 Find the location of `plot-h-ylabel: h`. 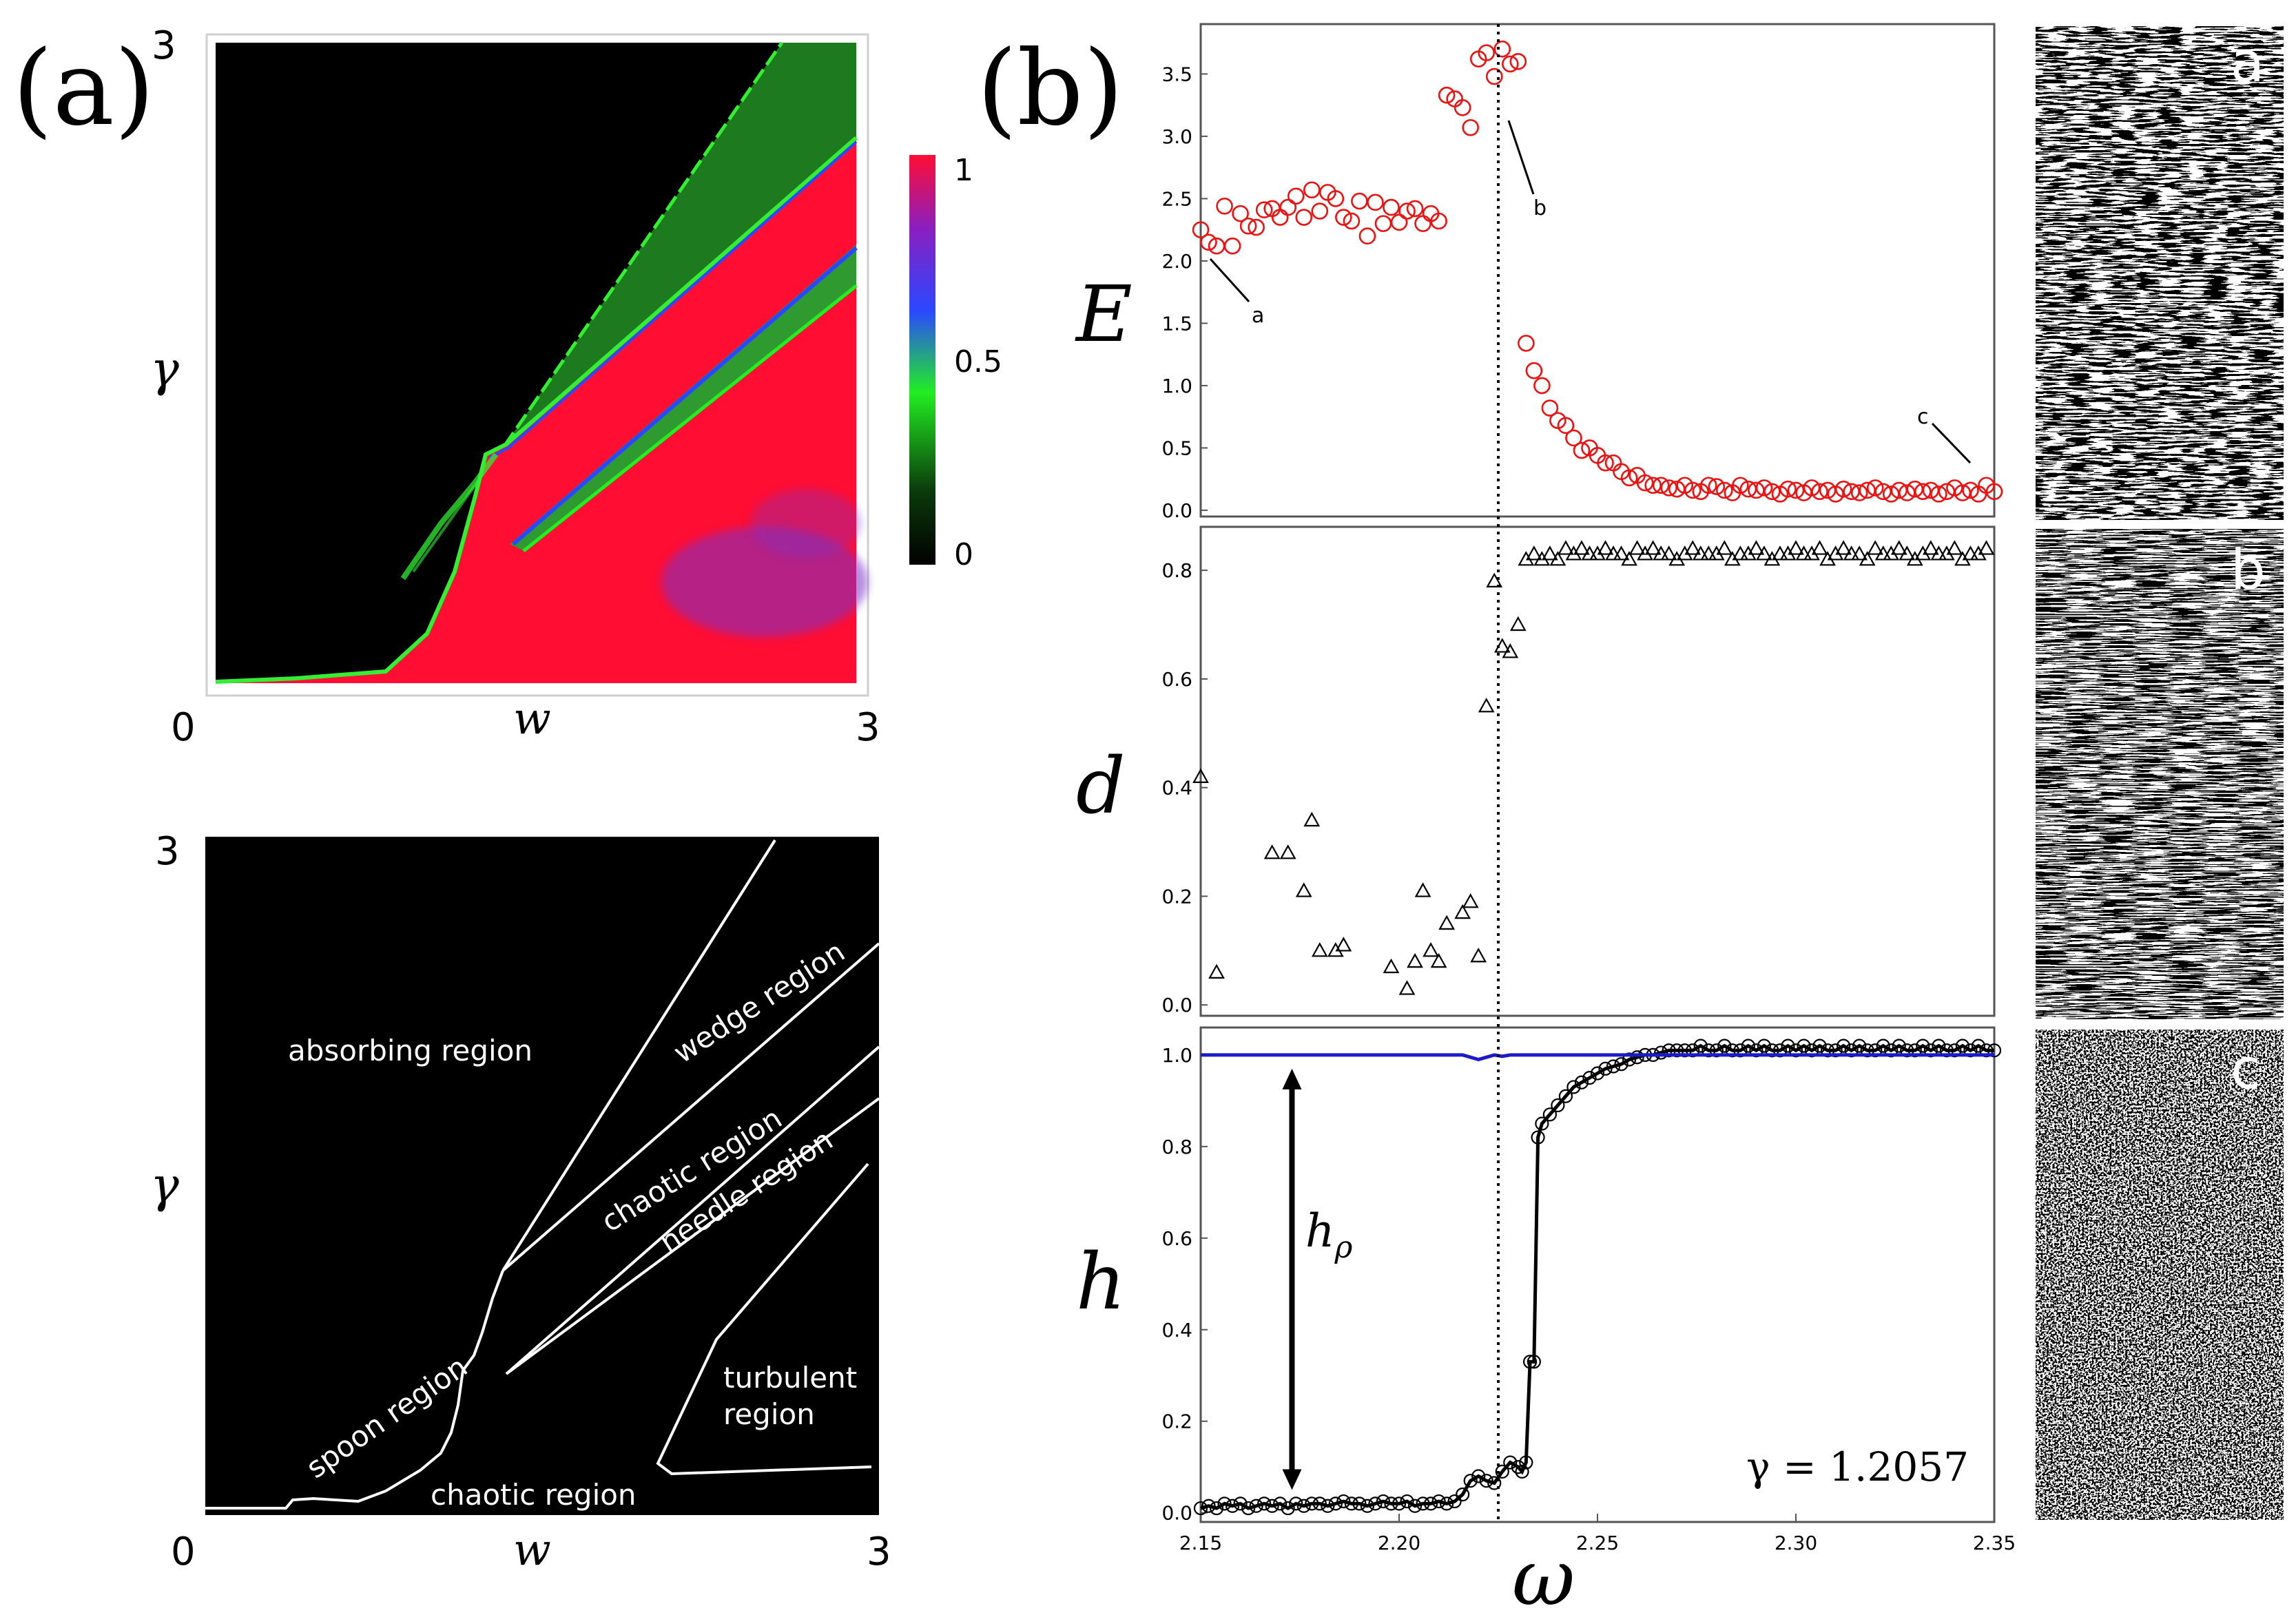

plot-h-ylabel: h is located at coordinates (1101, 1282).